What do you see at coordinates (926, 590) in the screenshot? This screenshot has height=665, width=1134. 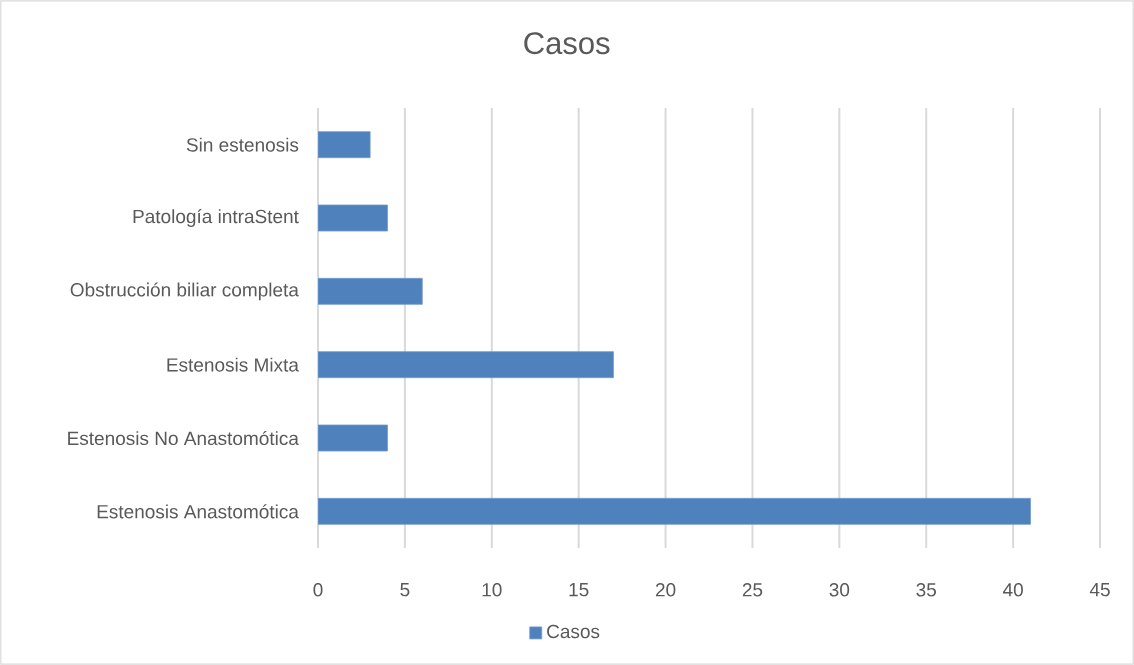 I see `x-tick-label: 35` at bounding box center [926, 590].